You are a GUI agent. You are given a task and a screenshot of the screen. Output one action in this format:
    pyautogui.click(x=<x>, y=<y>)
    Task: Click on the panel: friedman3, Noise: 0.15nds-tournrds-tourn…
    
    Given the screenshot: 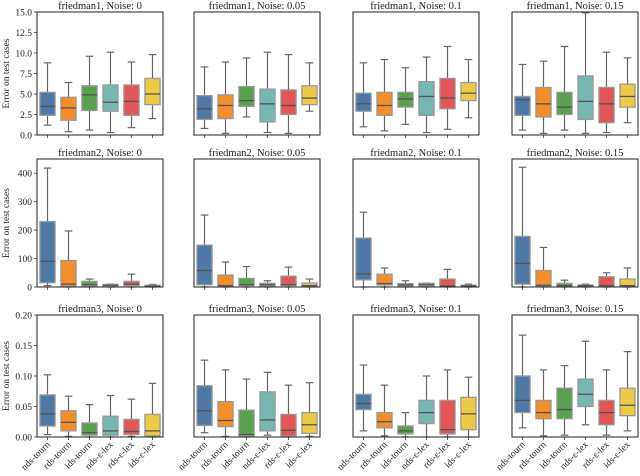 What is the action you would take?
    pyautogui.click(x=567, y=388)
    